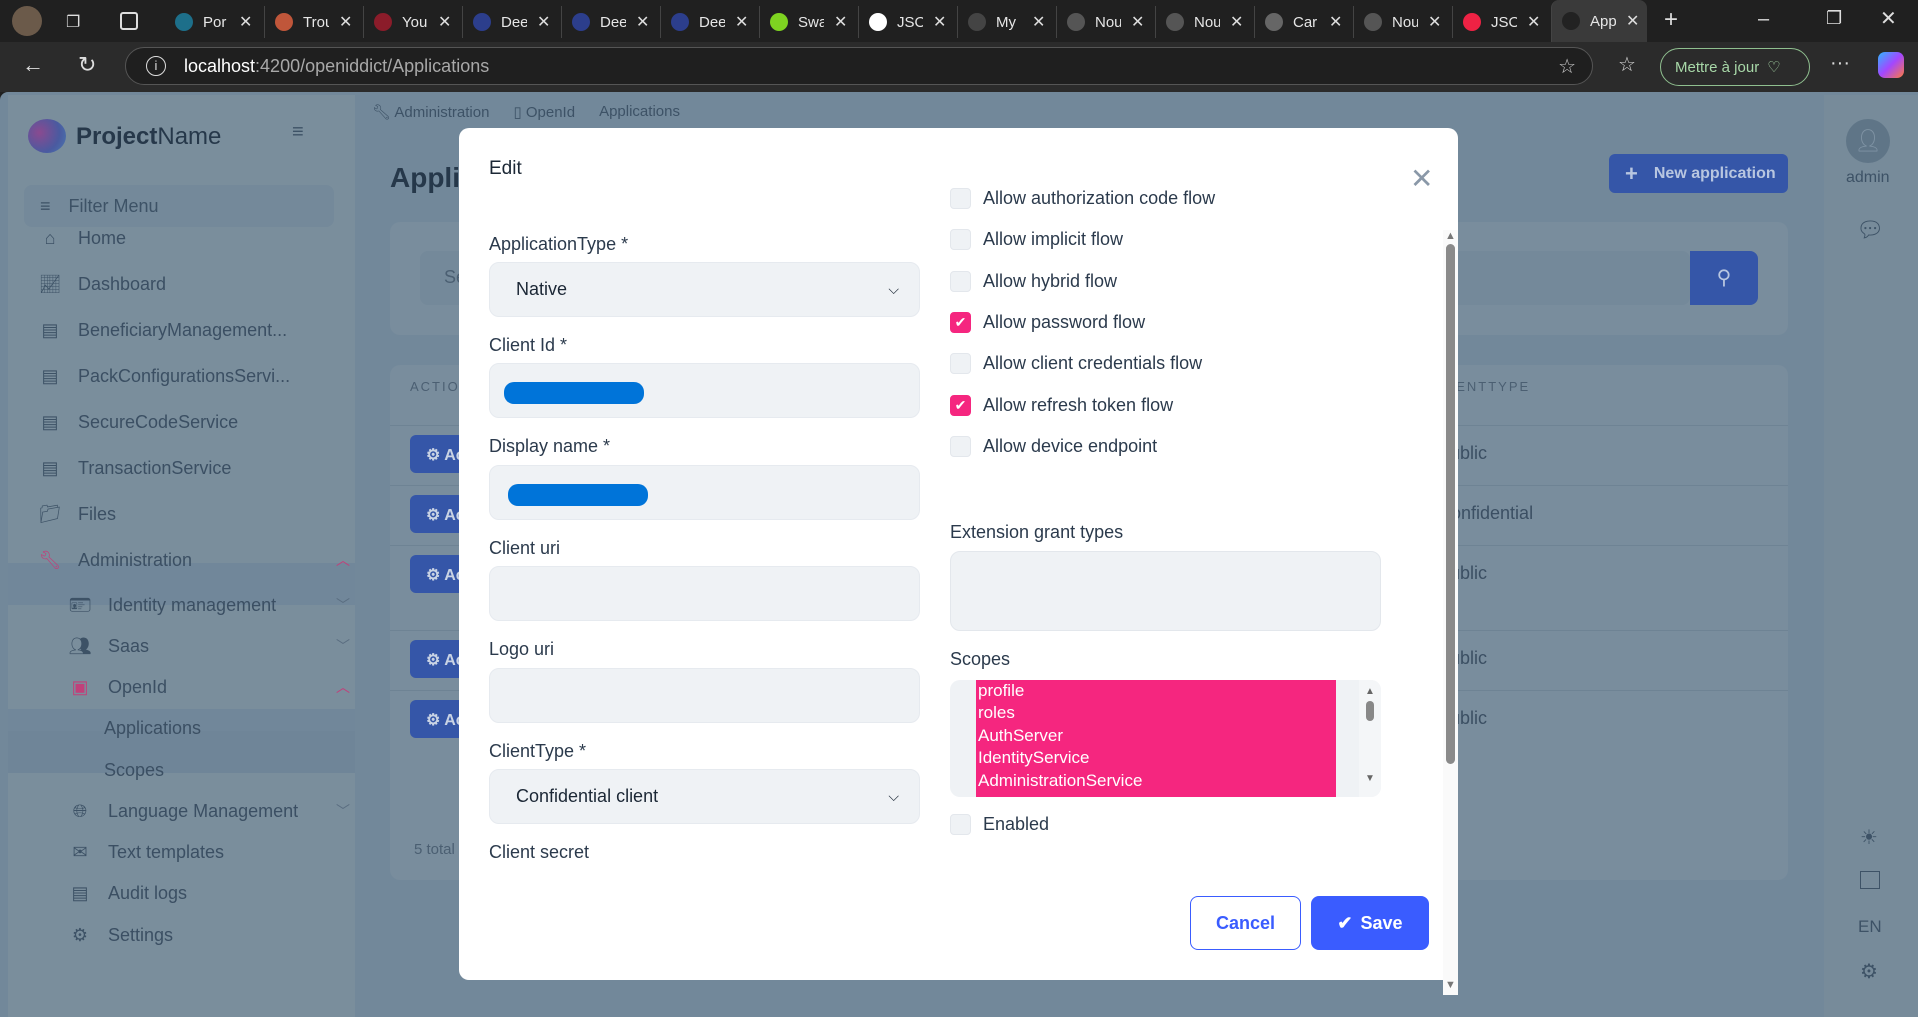 The height and width of the screenshot is (1017, 1918). Describe the element at coordinates (1869, 838) in the screenshot. I see `theme-sun-icon: ☀` at that location.